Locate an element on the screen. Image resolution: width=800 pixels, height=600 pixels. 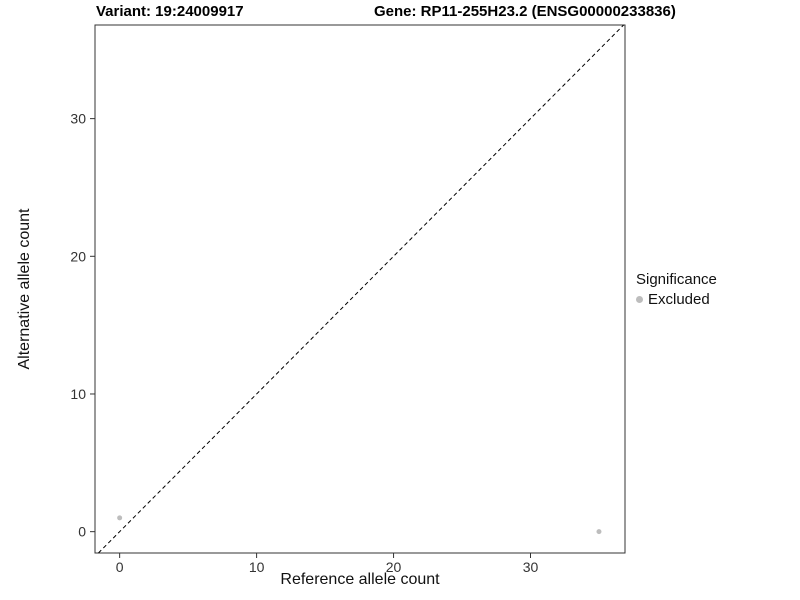
x-tick-label: 30 is located at coordinates (531, 567).